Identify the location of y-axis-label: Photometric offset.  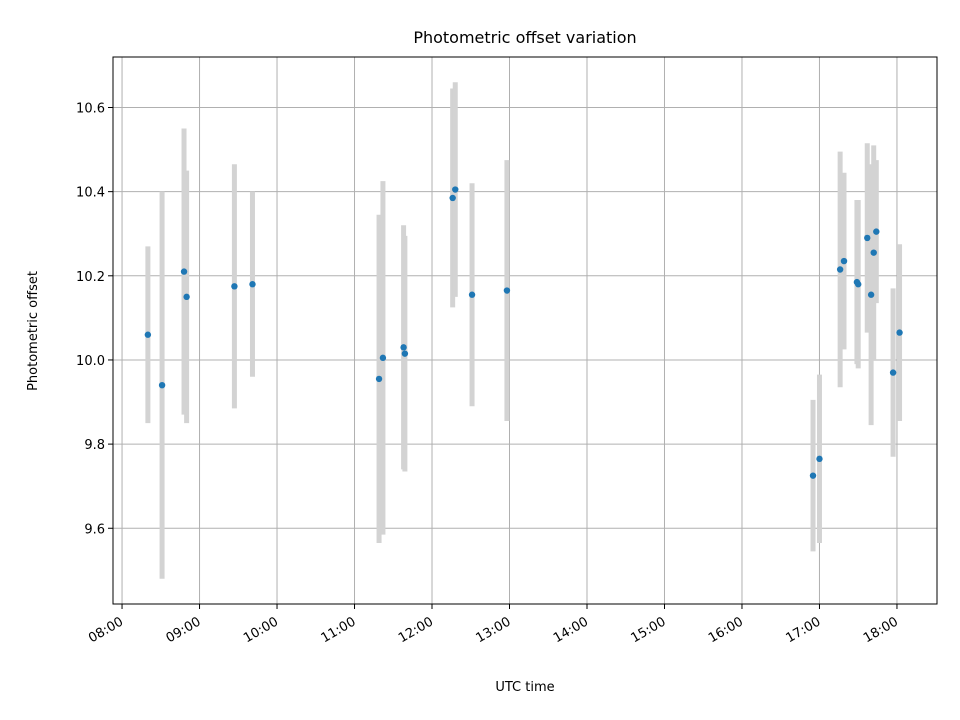
(33, 331).